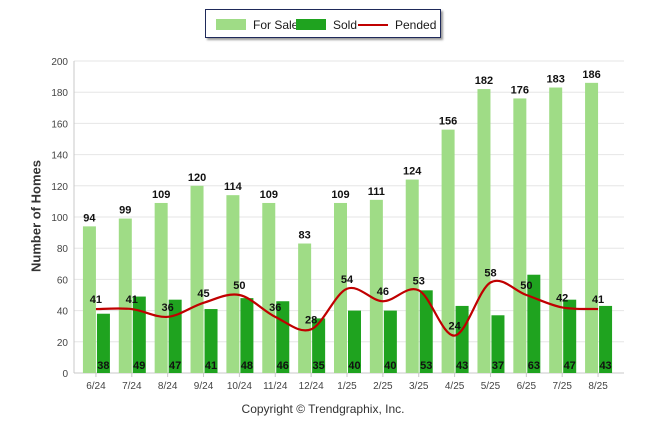 The image size is (646, 434). What do you see at coordinates (484, 81) in the screenshot?
I see `data-label-for-sale: 182` at bounding box center [484, 81].